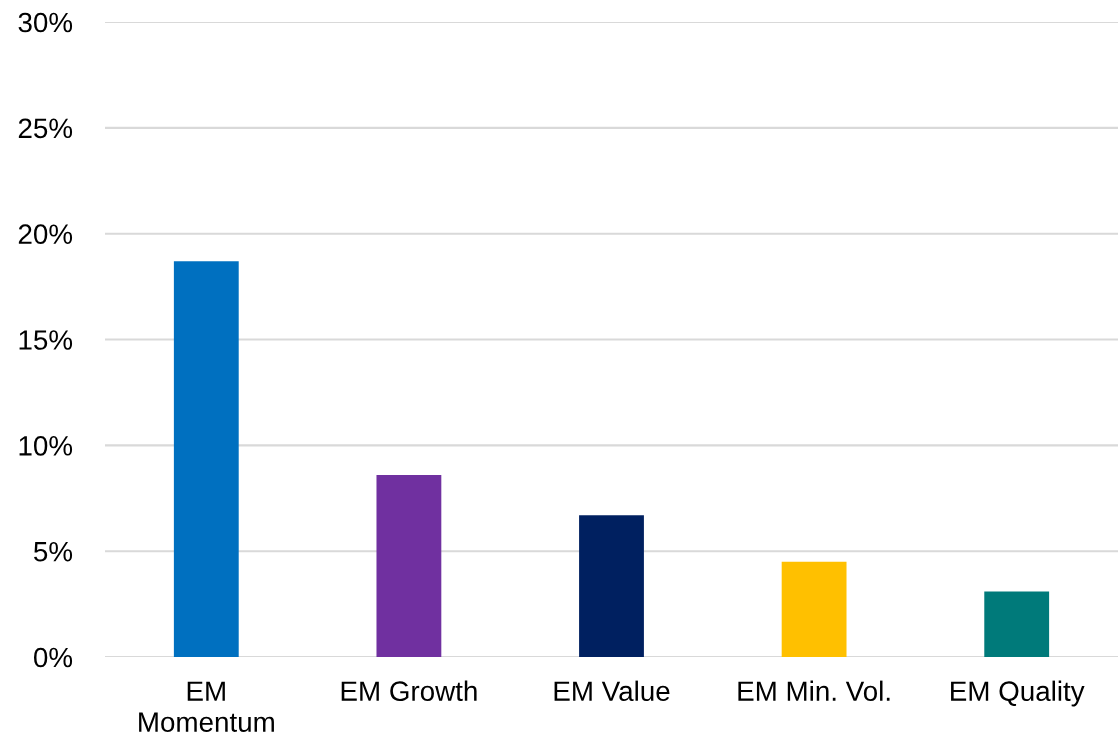 This screenshot has height=753, width=1118. Describe the element at coordinates (45, 234) in the screenshot. I see `y-tick-label: 20%` at that location.